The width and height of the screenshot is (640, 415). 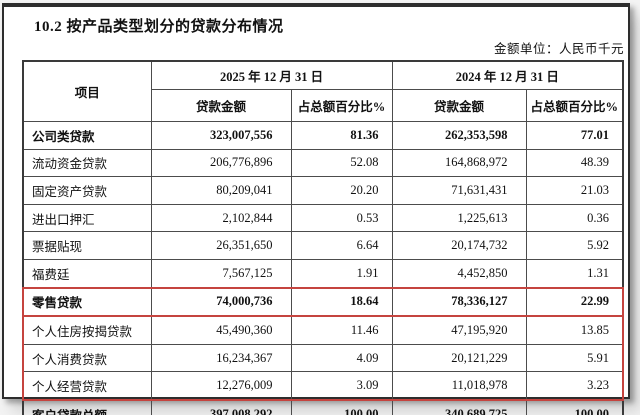 I want to click on amount-2025-cell: 397,008,292, so click(x=221, y=407).